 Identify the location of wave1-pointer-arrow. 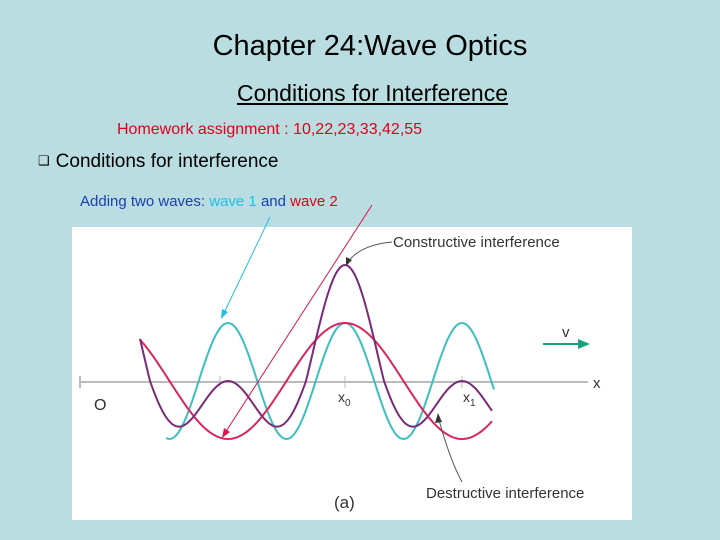
(246, 267).